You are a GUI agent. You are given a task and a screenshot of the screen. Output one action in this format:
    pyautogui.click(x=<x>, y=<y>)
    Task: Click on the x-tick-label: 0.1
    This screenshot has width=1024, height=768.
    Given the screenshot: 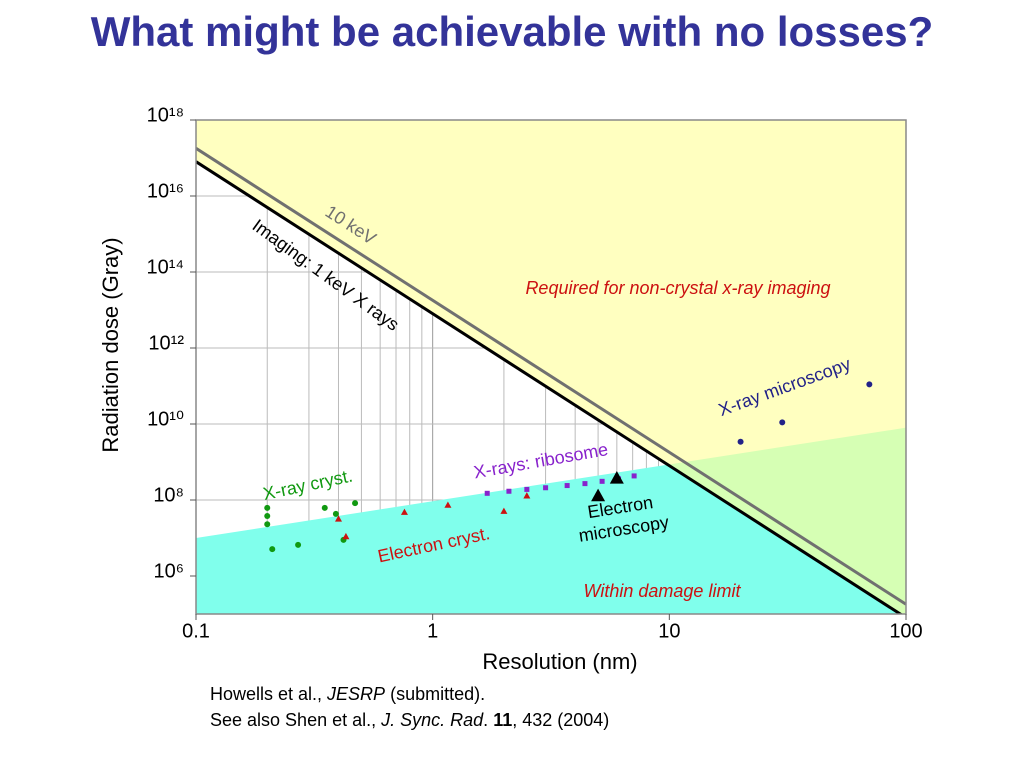 What is the action you would take?
    pyautogui.click(x=196, y=631)
    